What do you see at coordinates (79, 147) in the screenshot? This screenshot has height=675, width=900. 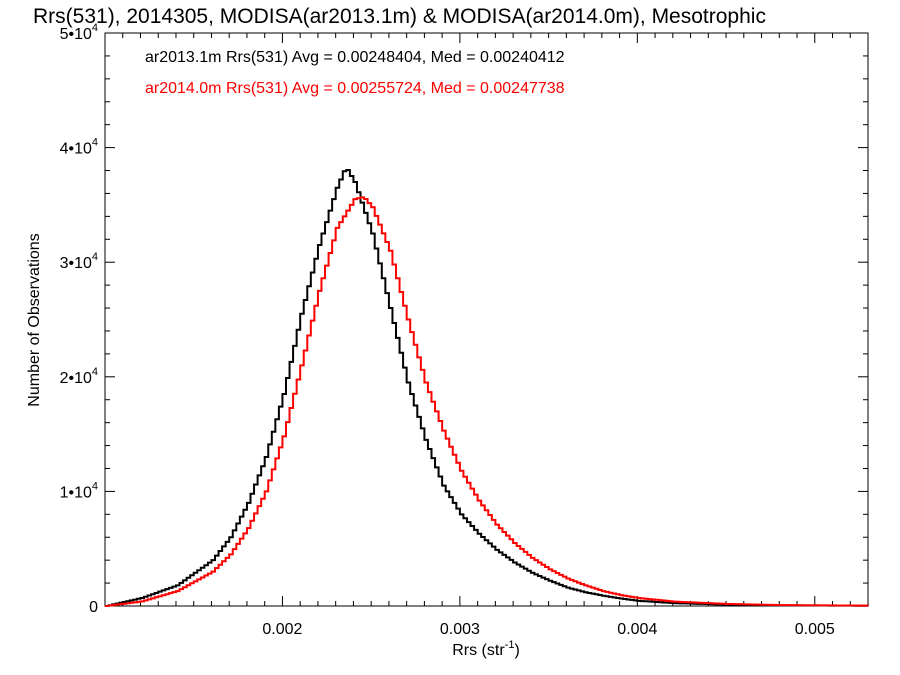 I see `y-tick-label: 4•104` at bounding box center [79, 147].